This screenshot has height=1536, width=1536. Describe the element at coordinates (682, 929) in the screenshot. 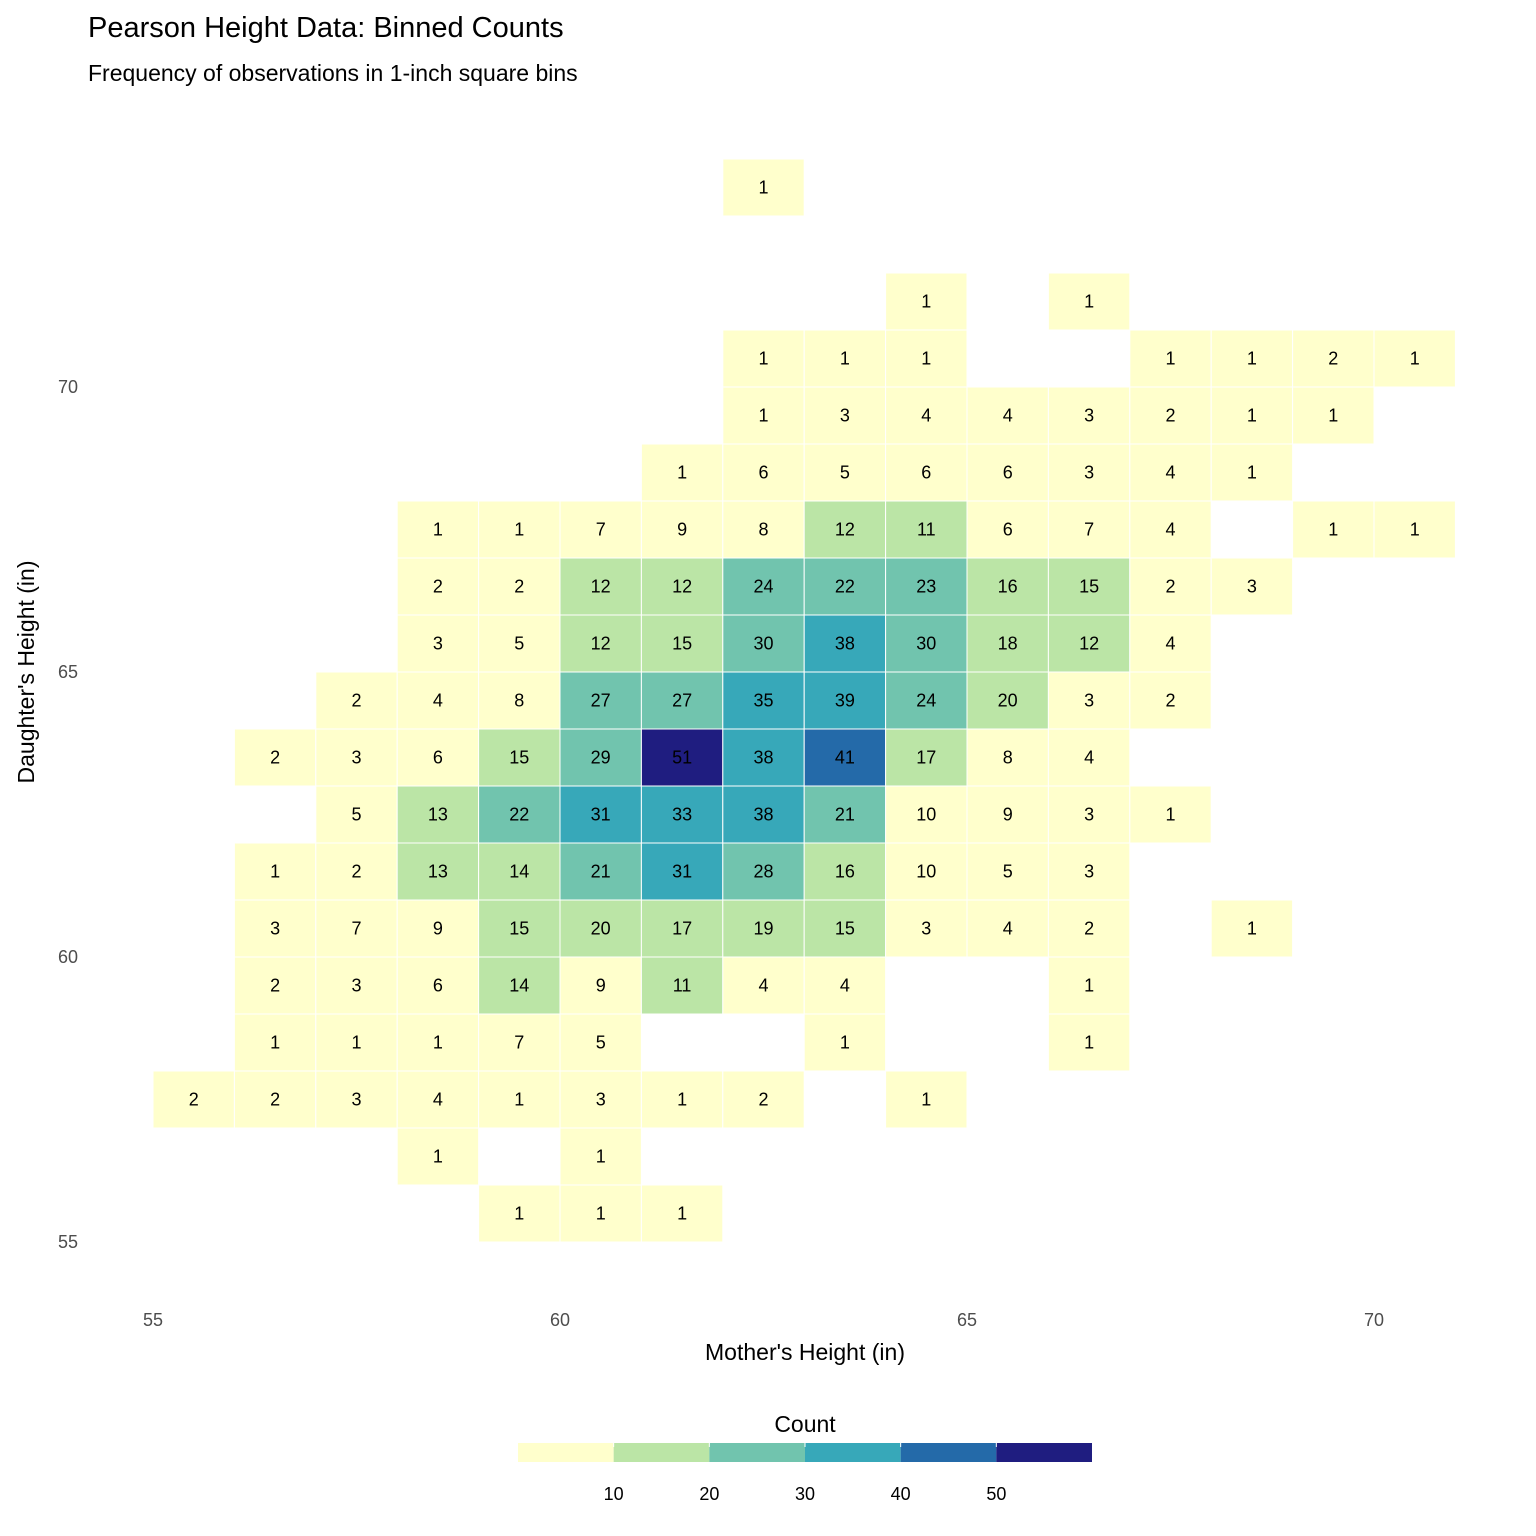

I see `cell-count-label: 17` at that location.